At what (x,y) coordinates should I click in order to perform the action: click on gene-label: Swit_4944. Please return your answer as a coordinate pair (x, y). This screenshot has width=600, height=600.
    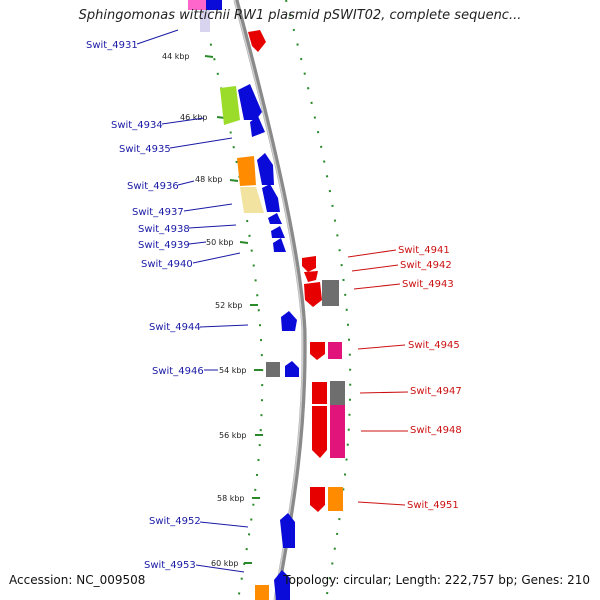
    Looking at the image, I should click on (175, 327).